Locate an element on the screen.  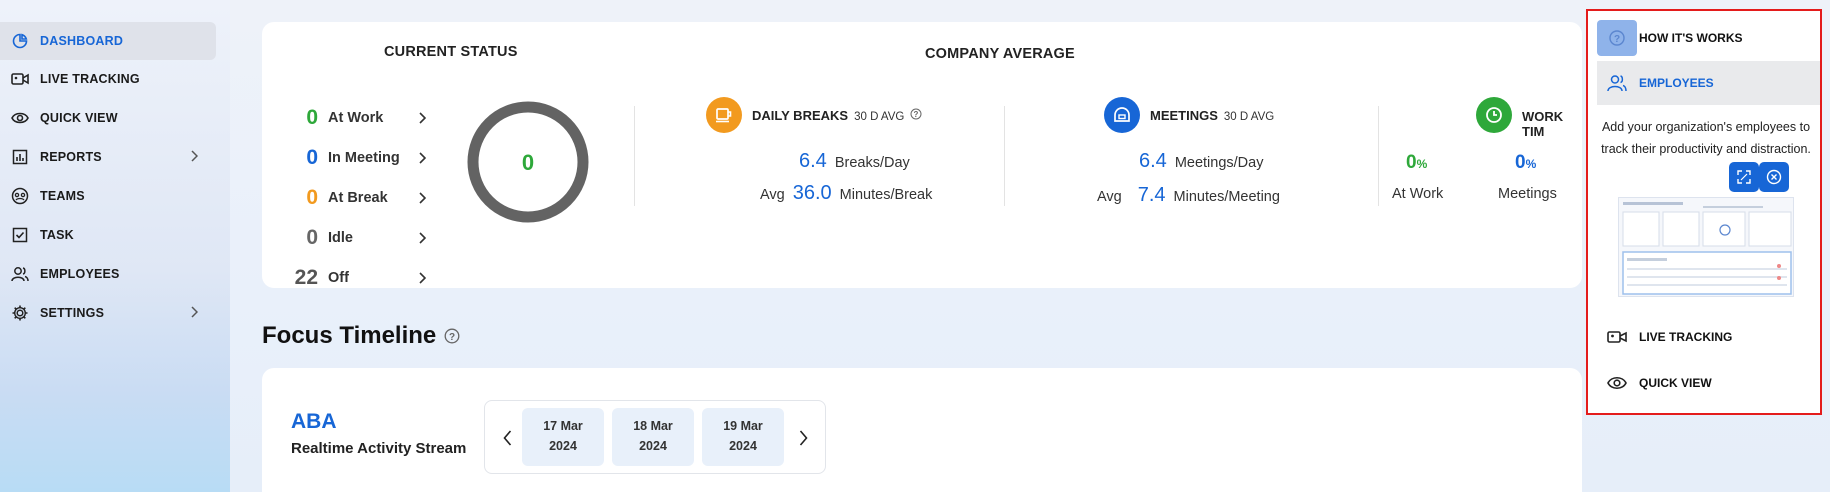
company-average-title: COMPANY AVERAGE is located at coordinates (1000, 54).